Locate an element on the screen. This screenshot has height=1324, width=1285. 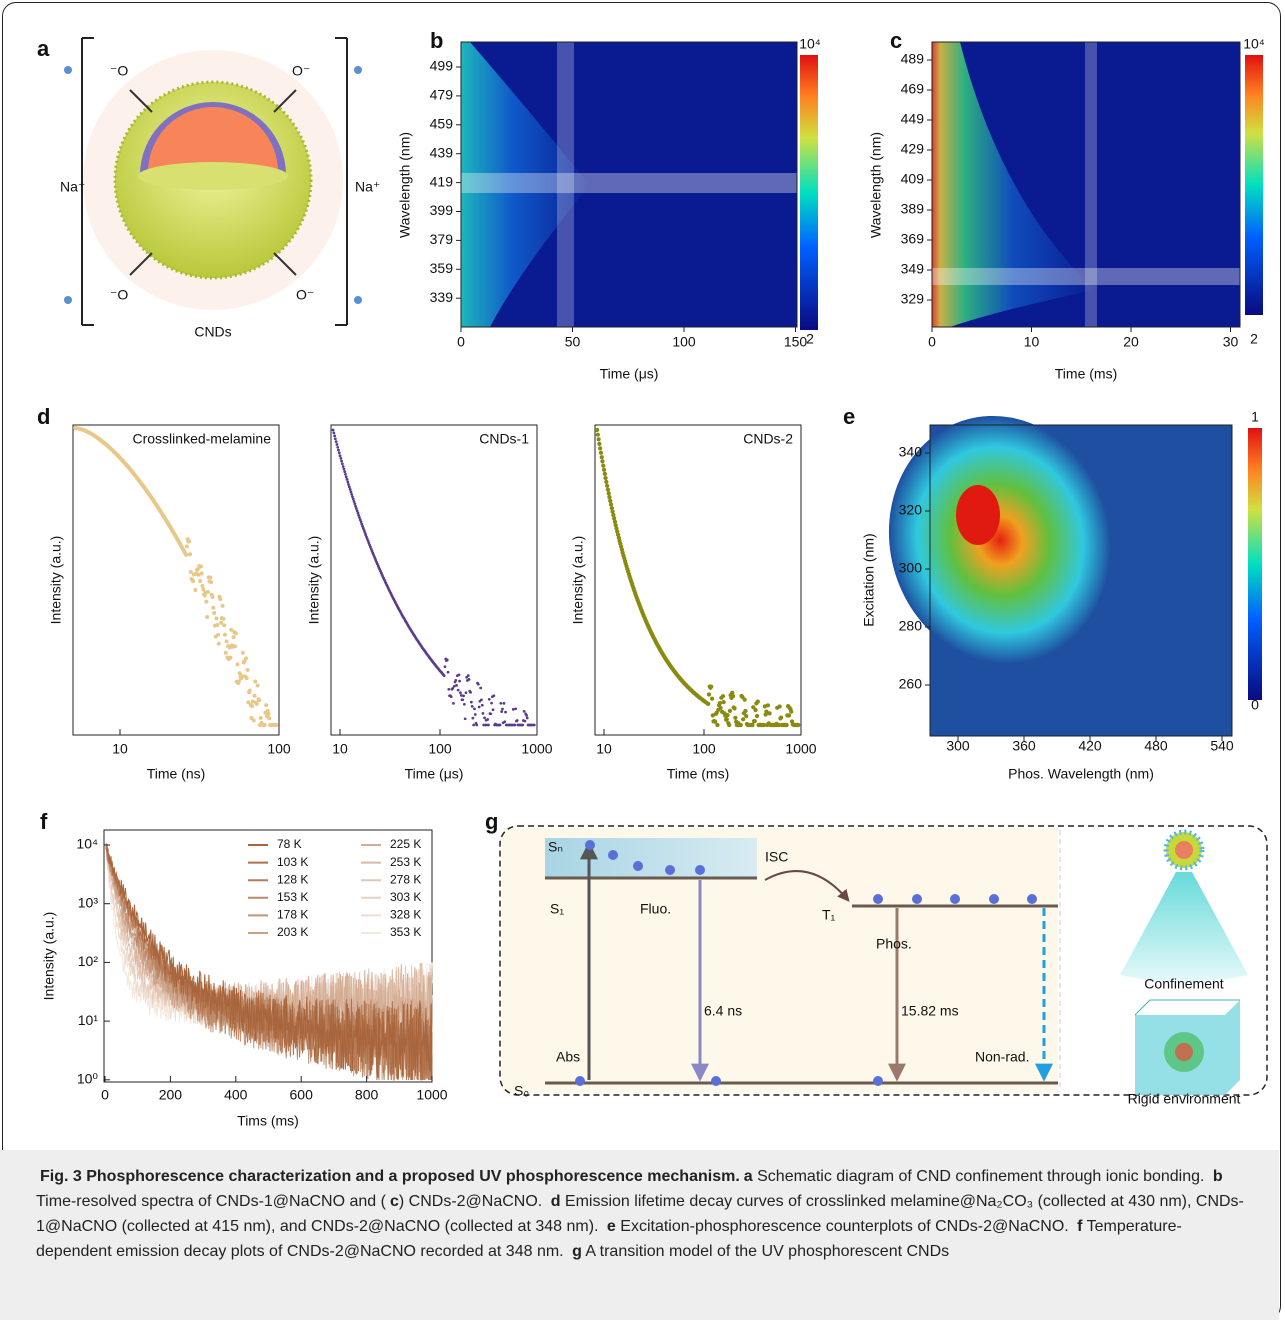
colorbar-min: 0 is located at coordinates (1255, 705).